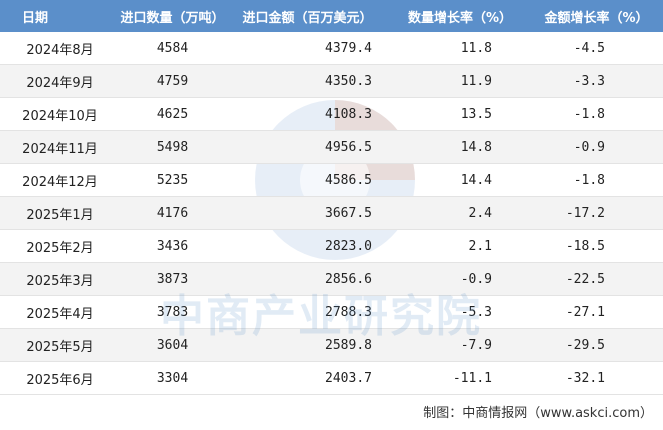  Describe the element at coordinates (460, 312) in the screenshot. I see `table-cell: -5.3` at that location.